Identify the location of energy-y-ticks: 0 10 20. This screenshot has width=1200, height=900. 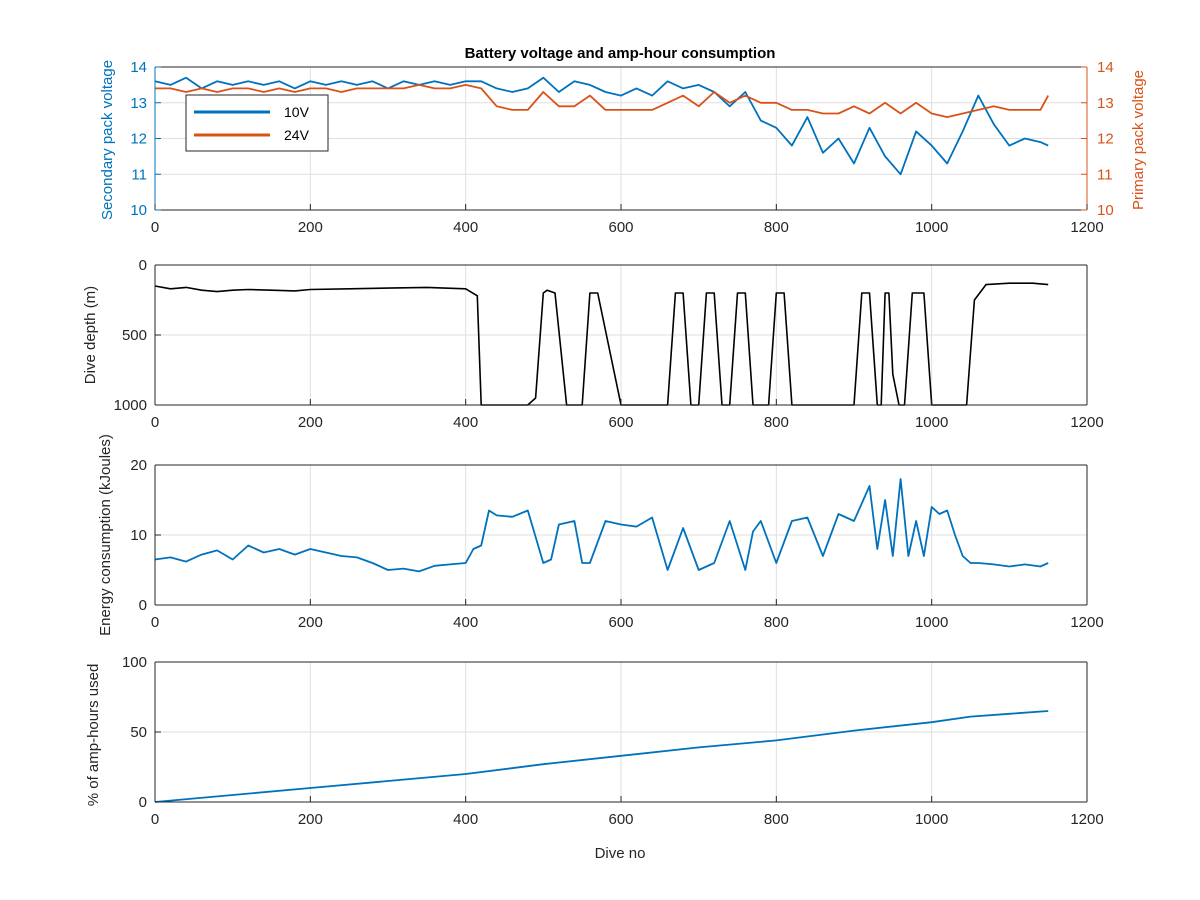
(145, 535).